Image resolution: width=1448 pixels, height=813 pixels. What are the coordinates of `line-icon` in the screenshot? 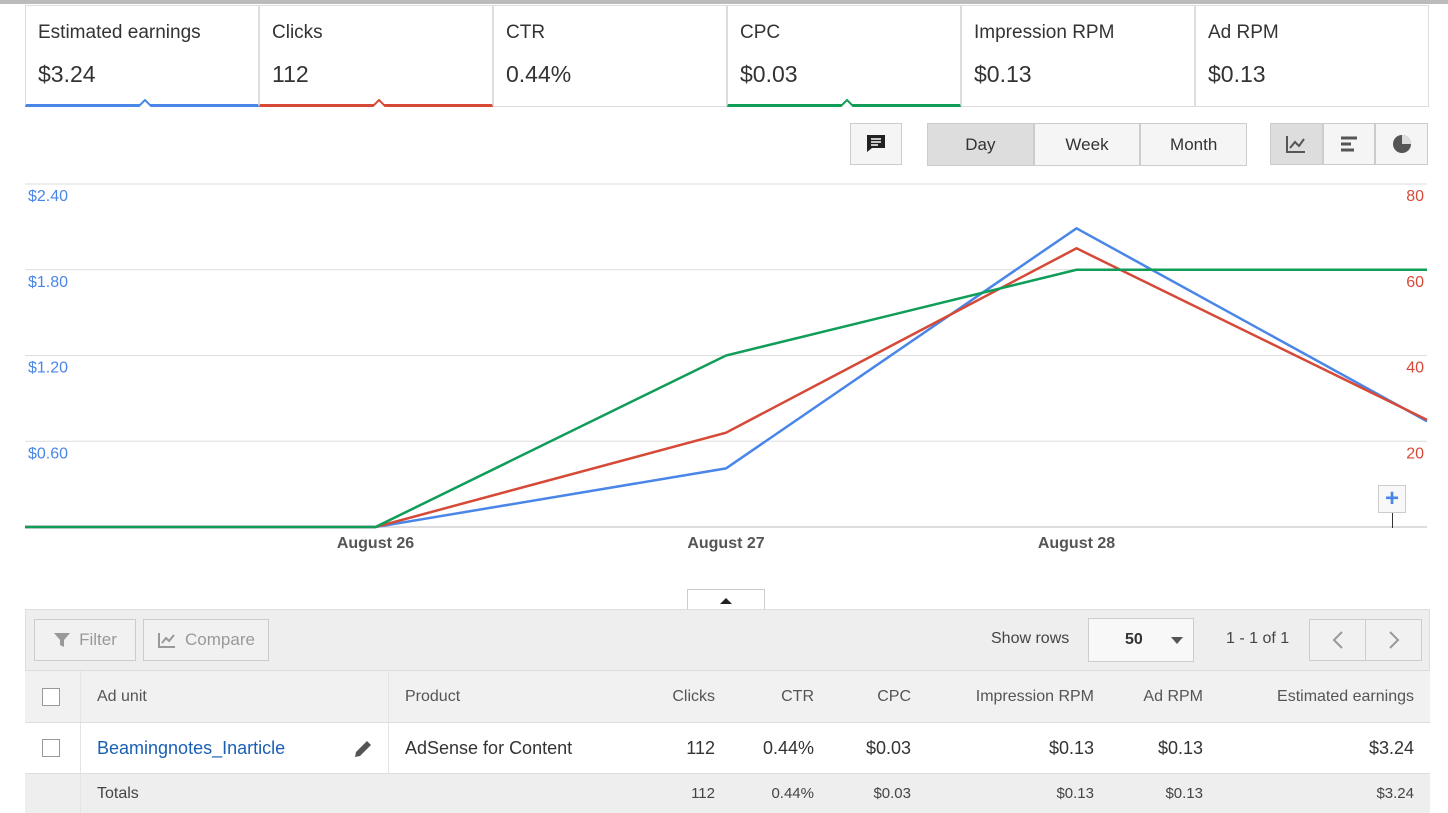 It's located at (1296, 144).